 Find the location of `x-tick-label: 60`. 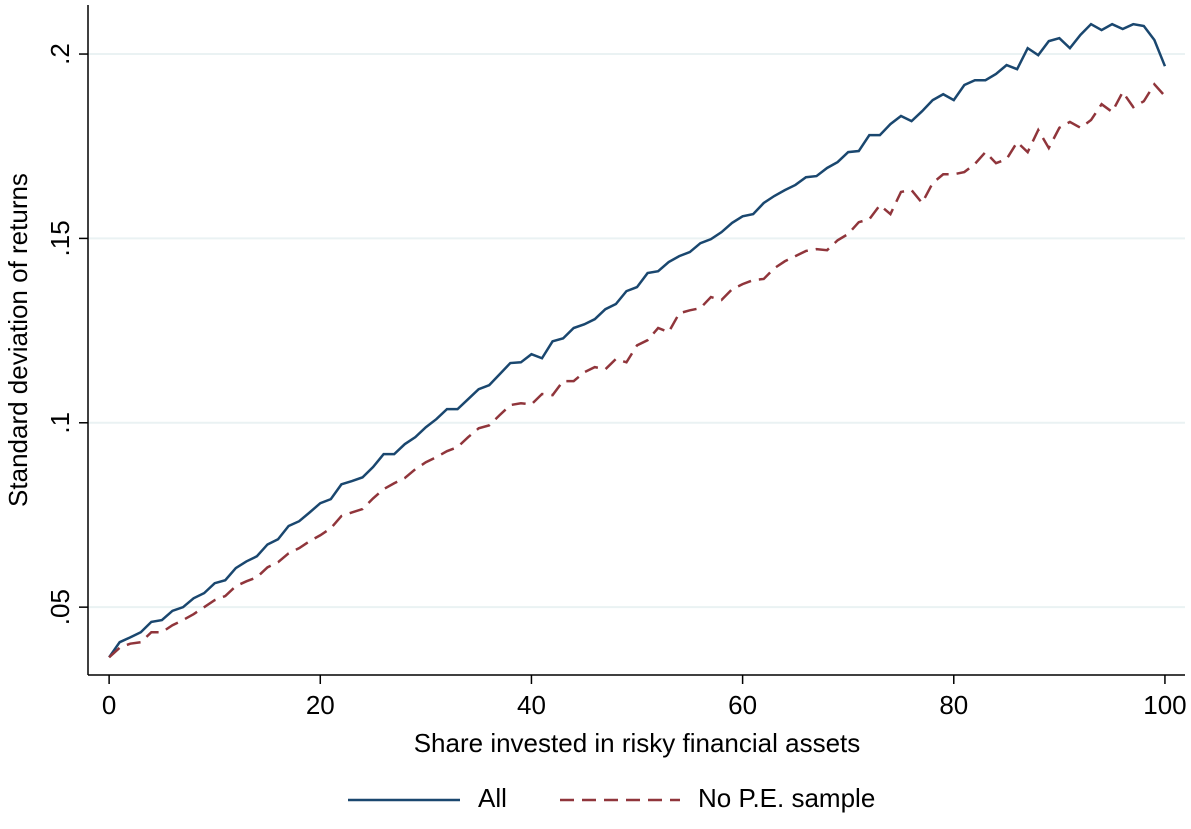

x-tick-label: 60 is located at coordinates (742, 705).